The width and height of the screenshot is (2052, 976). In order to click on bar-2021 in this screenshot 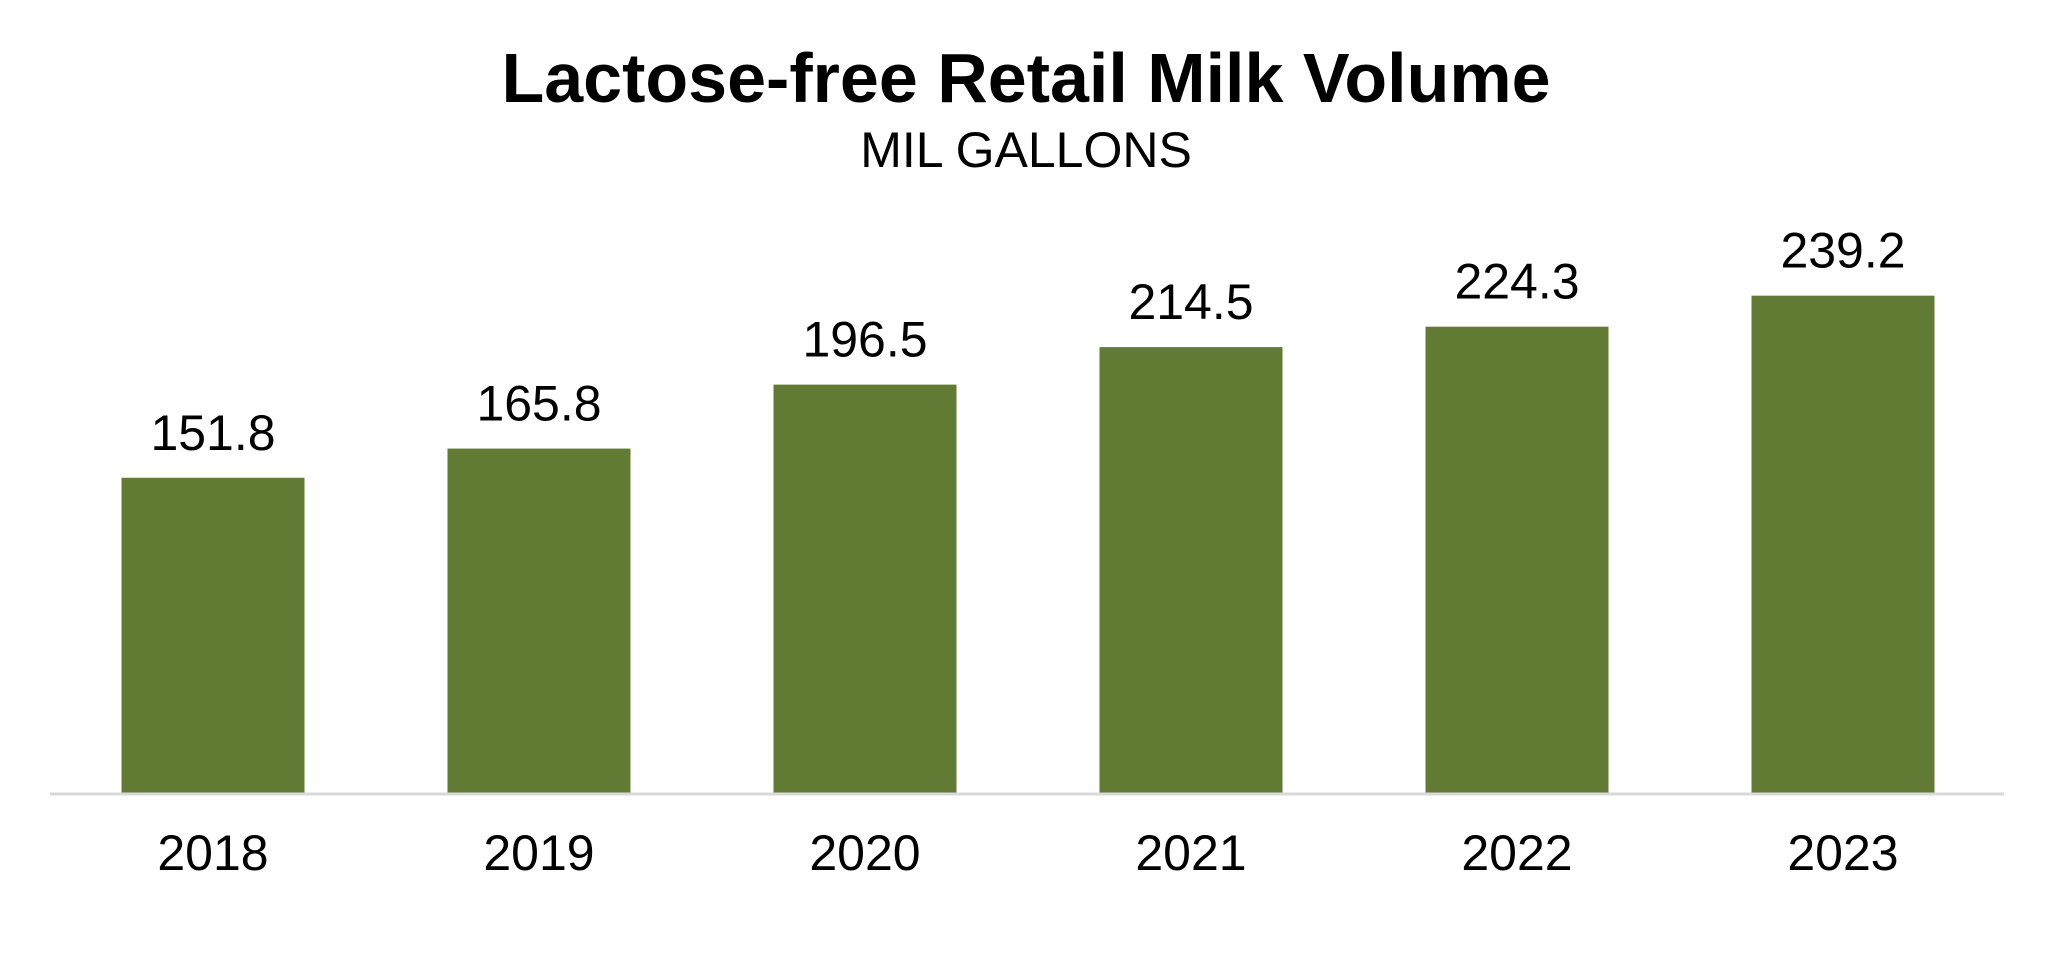, I will do `click(1191, 570)`.